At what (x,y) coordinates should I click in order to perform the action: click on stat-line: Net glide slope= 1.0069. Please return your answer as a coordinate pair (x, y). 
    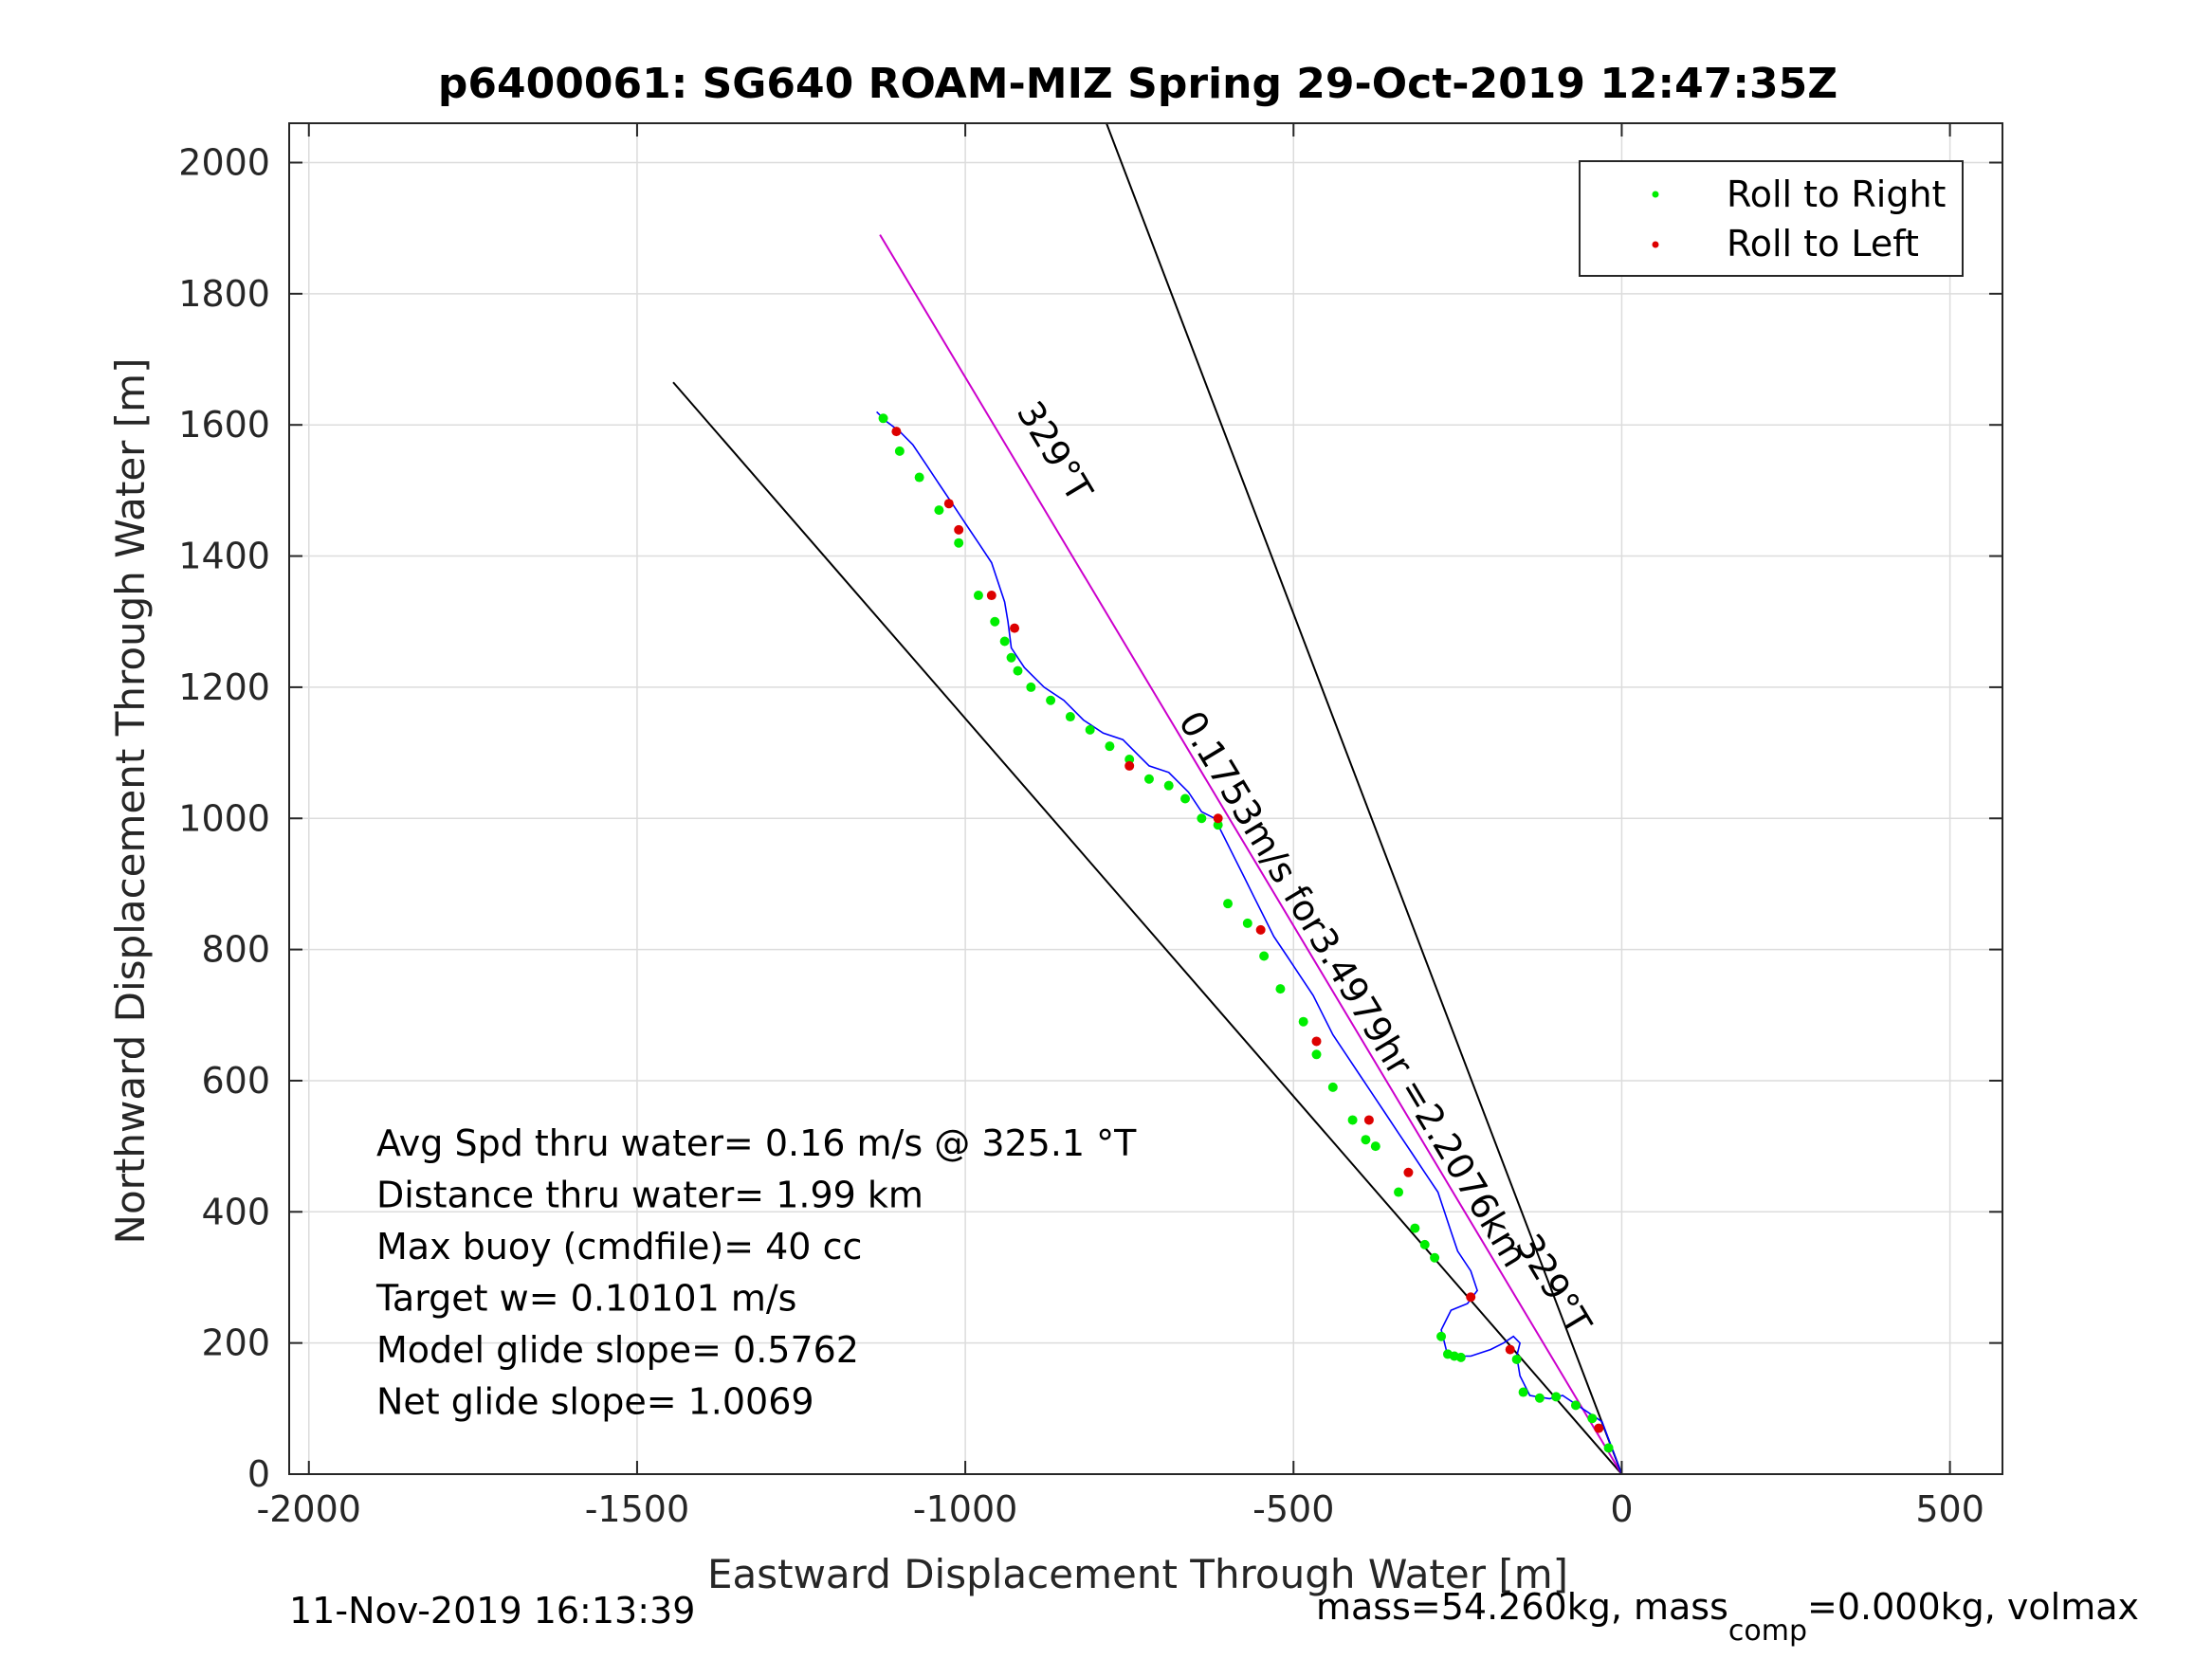
    Looking at the image, I should click on (595, 1402).